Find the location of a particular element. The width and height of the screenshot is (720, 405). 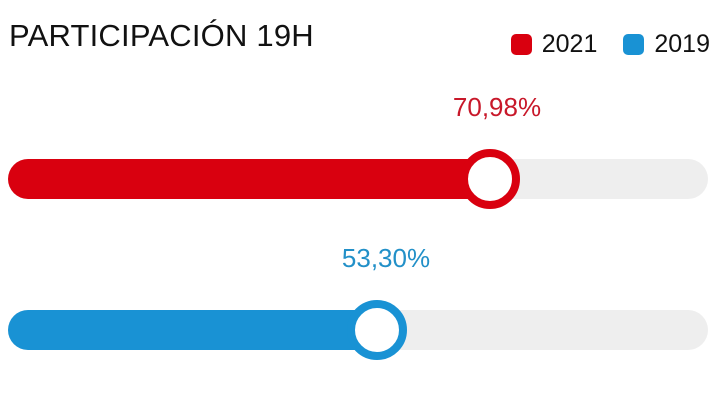

legend: 2021 2019 is located at coordinates (597, 44).